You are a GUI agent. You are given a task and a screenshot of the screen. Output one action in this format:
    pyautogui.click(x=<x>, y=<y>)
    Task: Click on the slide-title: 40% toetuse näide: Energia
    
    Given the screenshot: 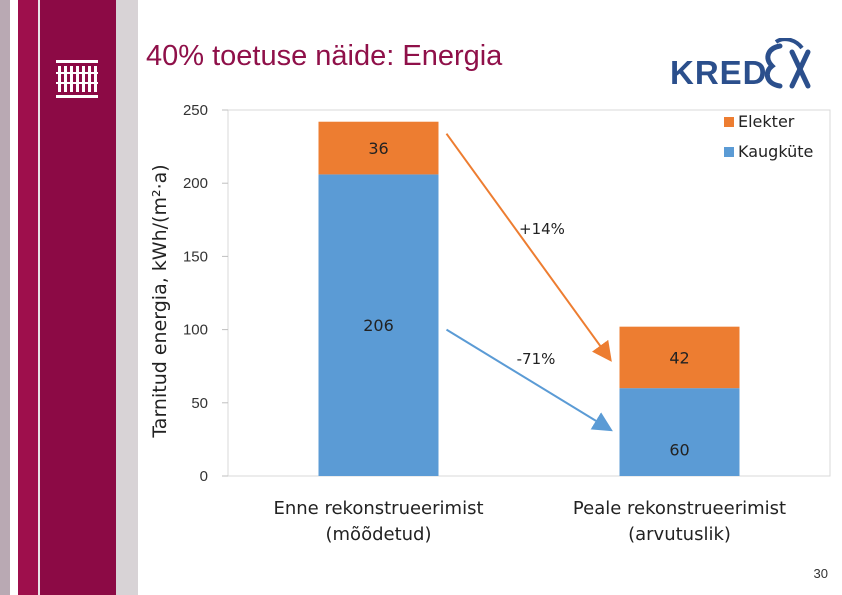 What is the action you would take?
    pyautogui.click(x=324, y=56)
    